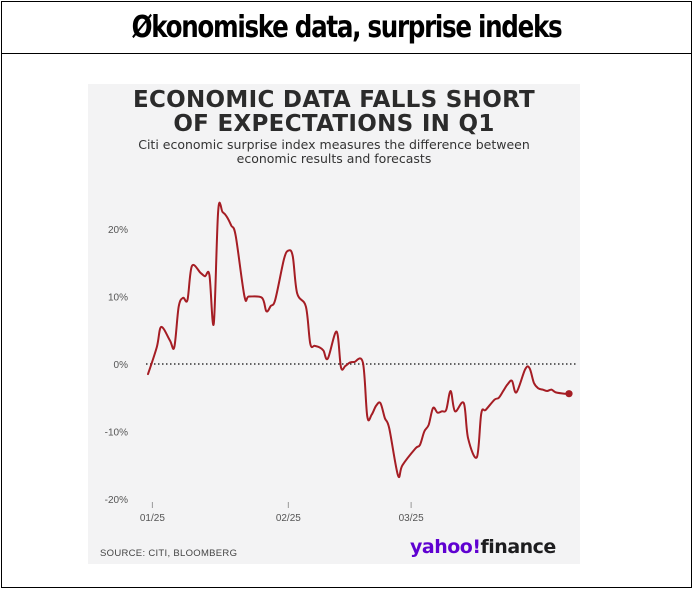  I want to click on y-tick-label: 10%, so click(118, 298).